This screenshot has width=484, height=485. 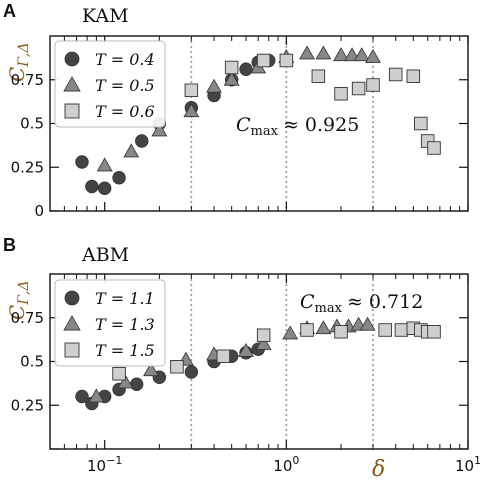 I want to click on panel-b-legend-box, so click(x=110, y=323).